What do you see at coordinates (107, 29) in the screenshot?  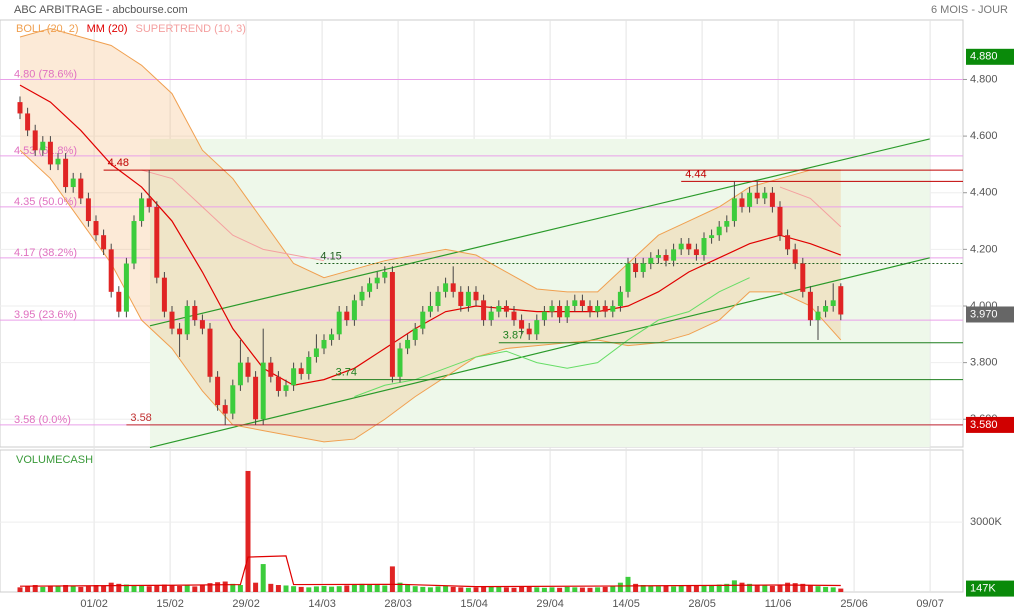 I see `legend-entry: MM (20)` at bounding box center [107, 29].